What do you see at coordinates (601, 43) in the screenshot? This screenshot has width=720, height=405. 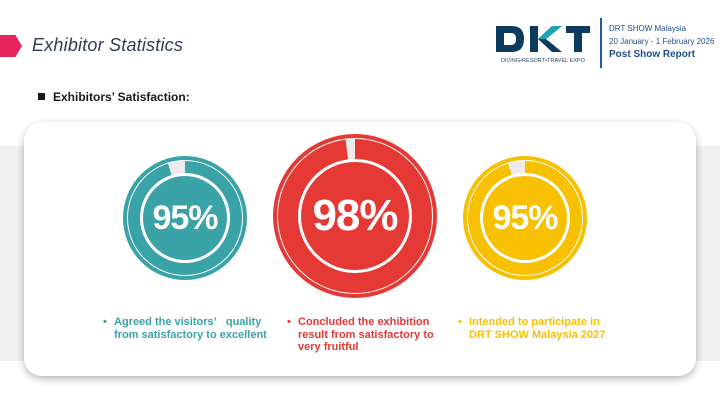 I see `header-divider` at bounding box center [601, 43].